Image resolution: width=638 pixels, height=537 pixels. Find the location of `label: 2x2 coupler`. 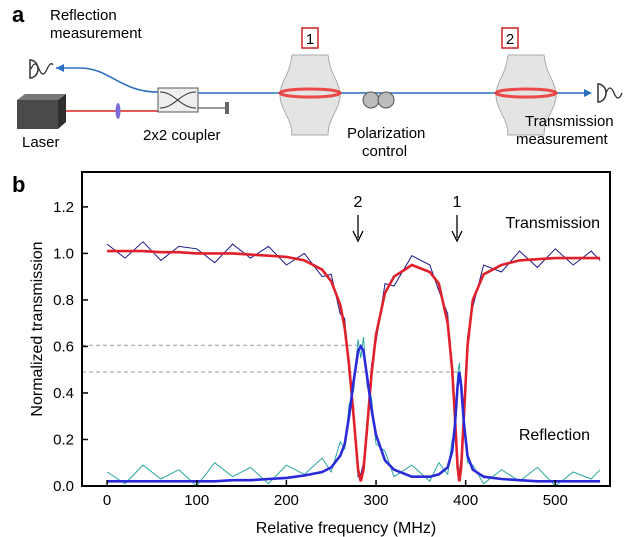

label: 2x2 coupler is located at coordinates (182, 135).